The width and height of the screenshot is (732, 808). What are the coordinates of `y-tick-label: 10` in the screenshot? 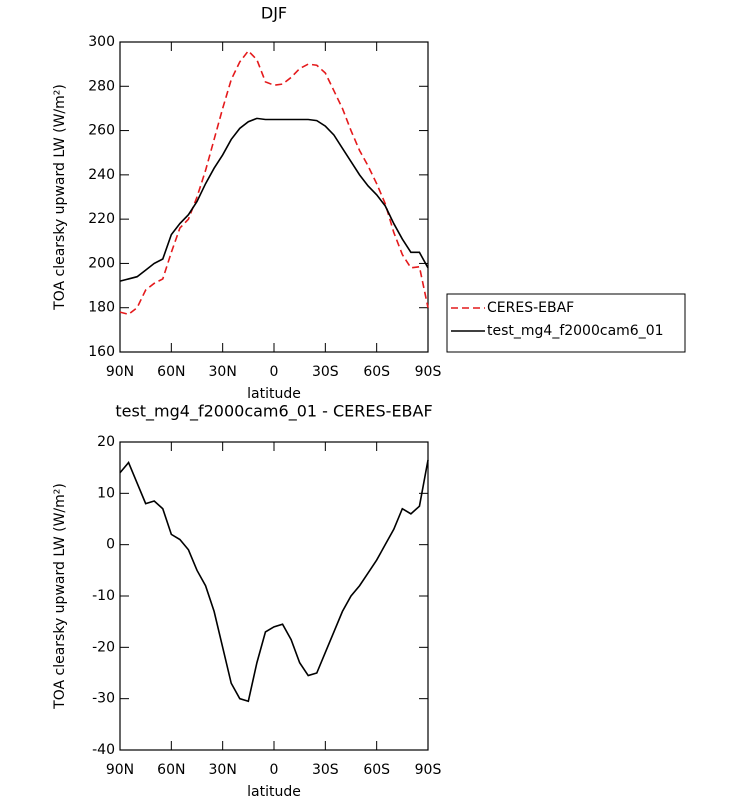 It's located at (106, 493).